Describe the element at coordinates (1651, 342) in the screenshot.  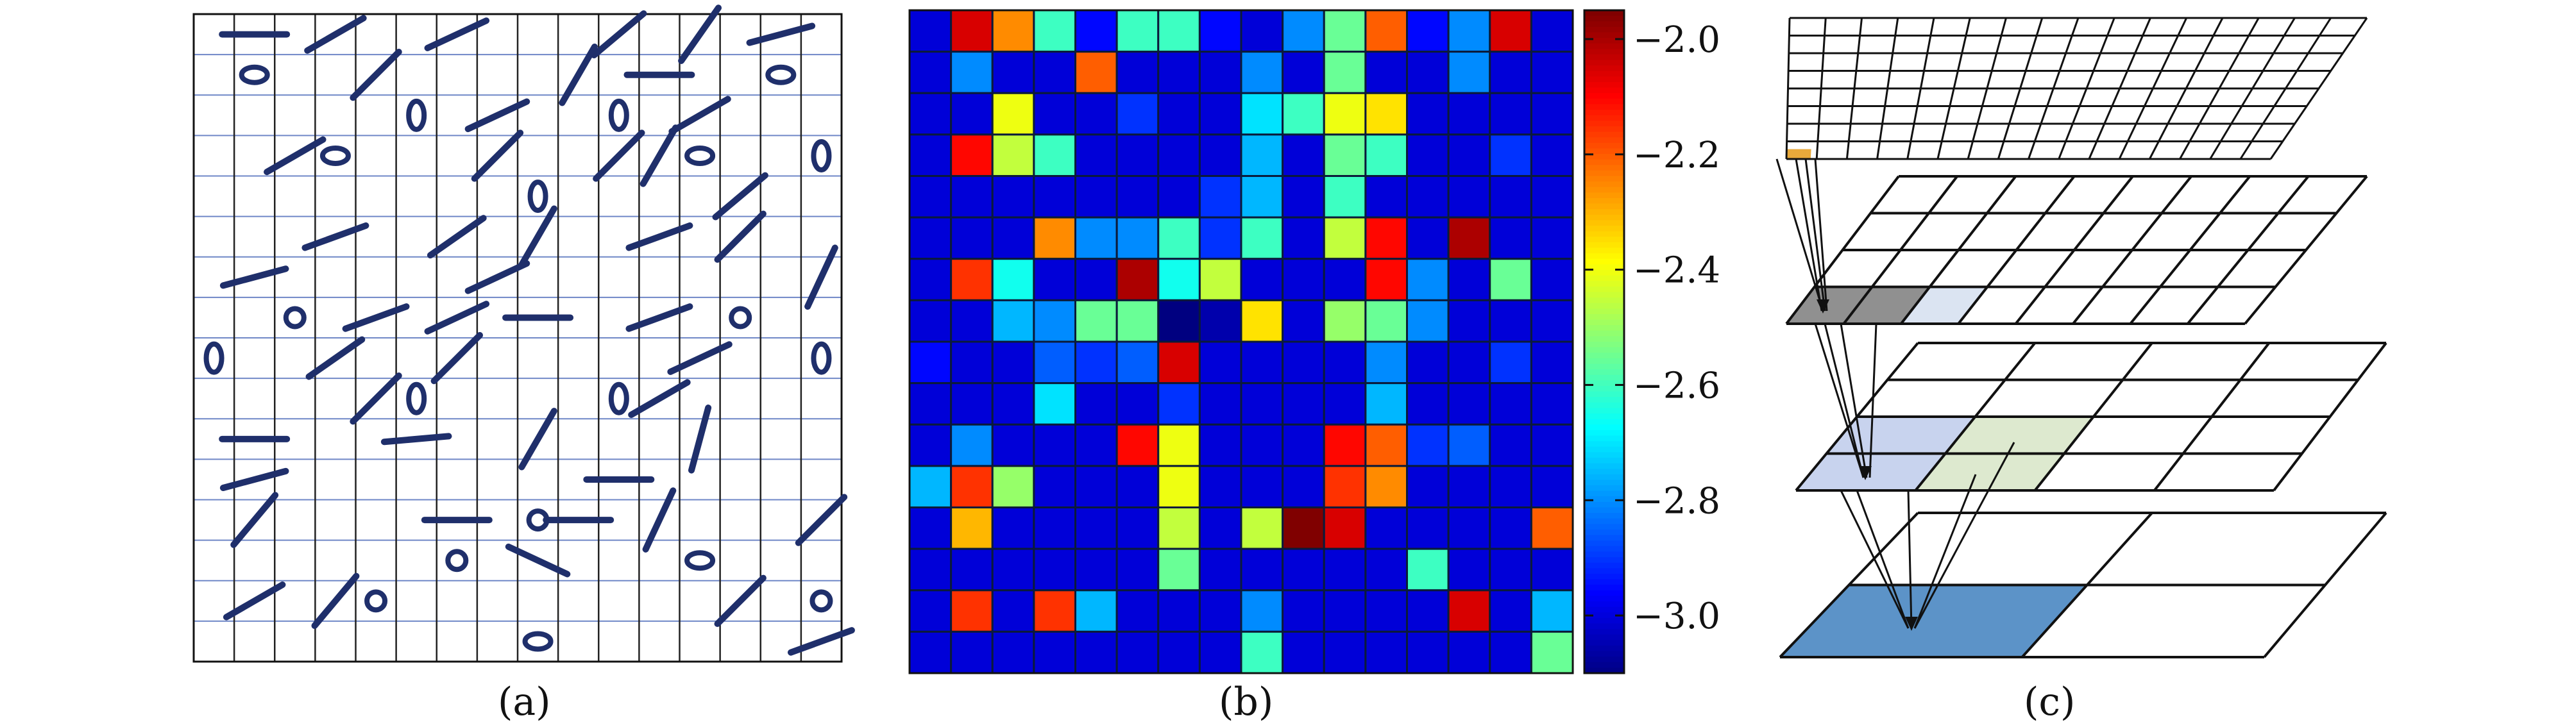
I see `panel-b-colorbar: −2.0 −2.2 −2.4 −2.6 −2.8 −3.0` at that location.